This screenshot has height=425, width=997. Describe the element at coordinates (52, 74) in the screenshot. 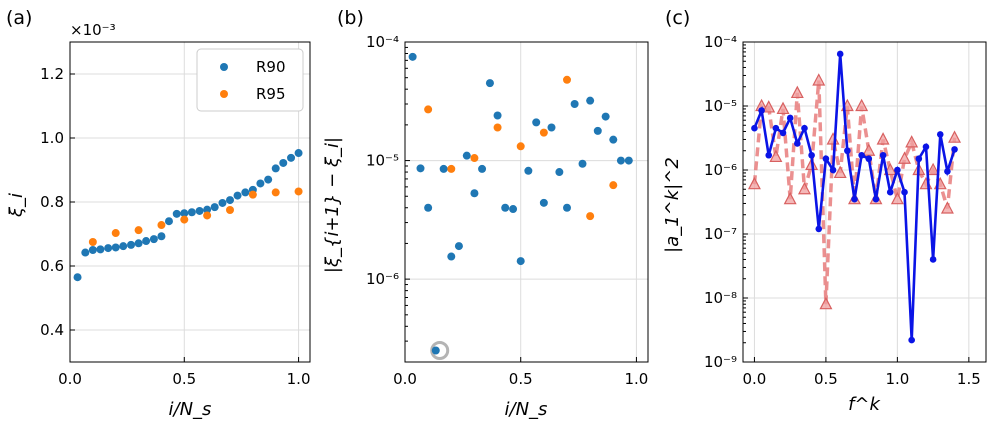

I see `panel-a-ytick-label: 1.2` at that location.